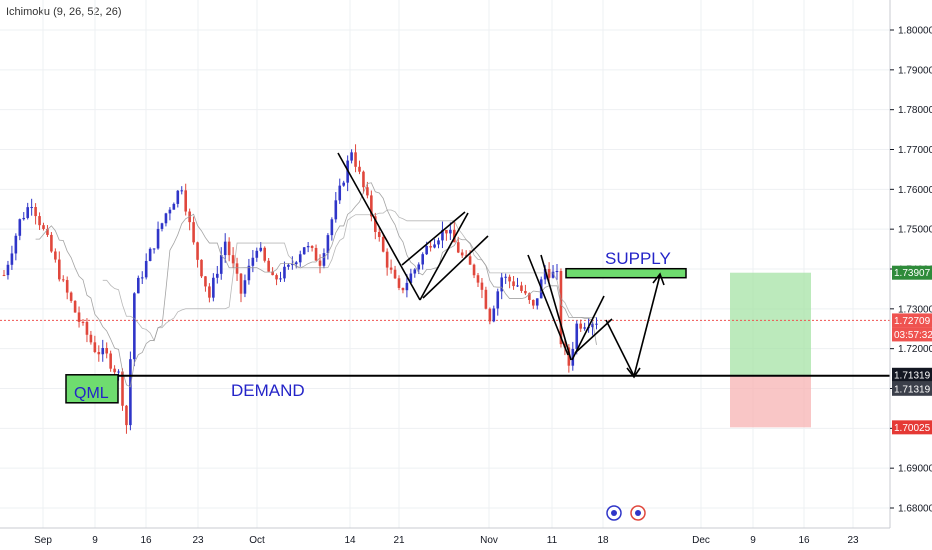  Describe the element at coordinates (626, 513) in the screenshot. I see `event-icons` at that location.